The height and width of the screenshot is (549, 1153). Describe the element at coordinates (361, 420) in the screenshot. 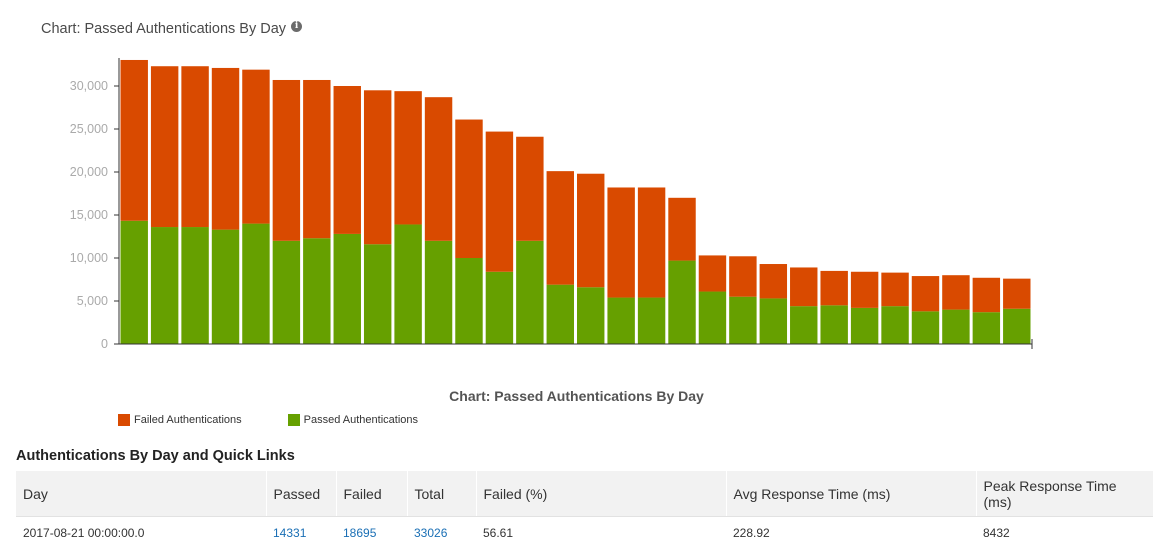

I see `legend-label-passed: Passed Authentications` at that location.